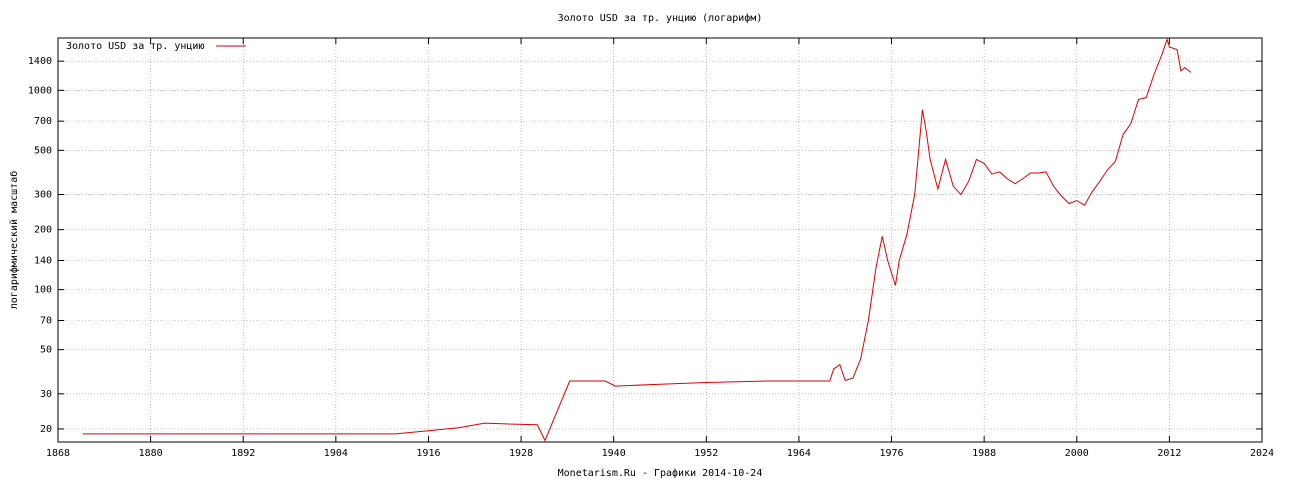  Describe the element at coordinates (336, 453) in the screenshot. I see `x-tick-label: 1904` at that location.